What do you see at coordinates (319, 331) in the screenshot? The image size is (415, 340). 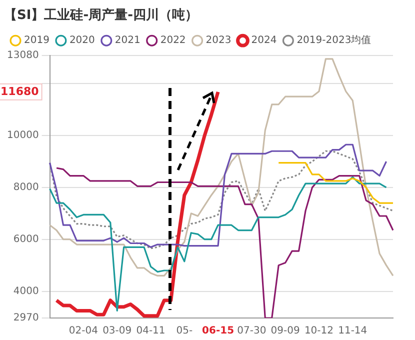 I see `x-tick-label: 10-12` at bounding box center [319, 331].